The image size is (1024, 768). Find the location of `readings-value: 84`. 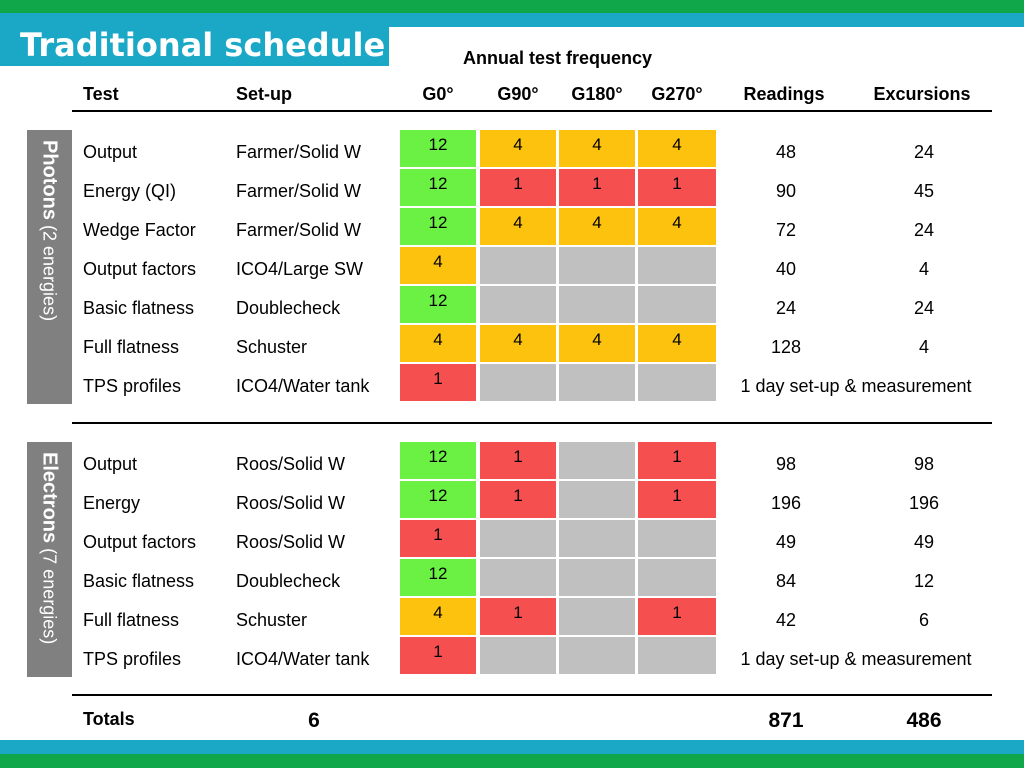

readings-value: 84 is located at coordinates (786, 581).